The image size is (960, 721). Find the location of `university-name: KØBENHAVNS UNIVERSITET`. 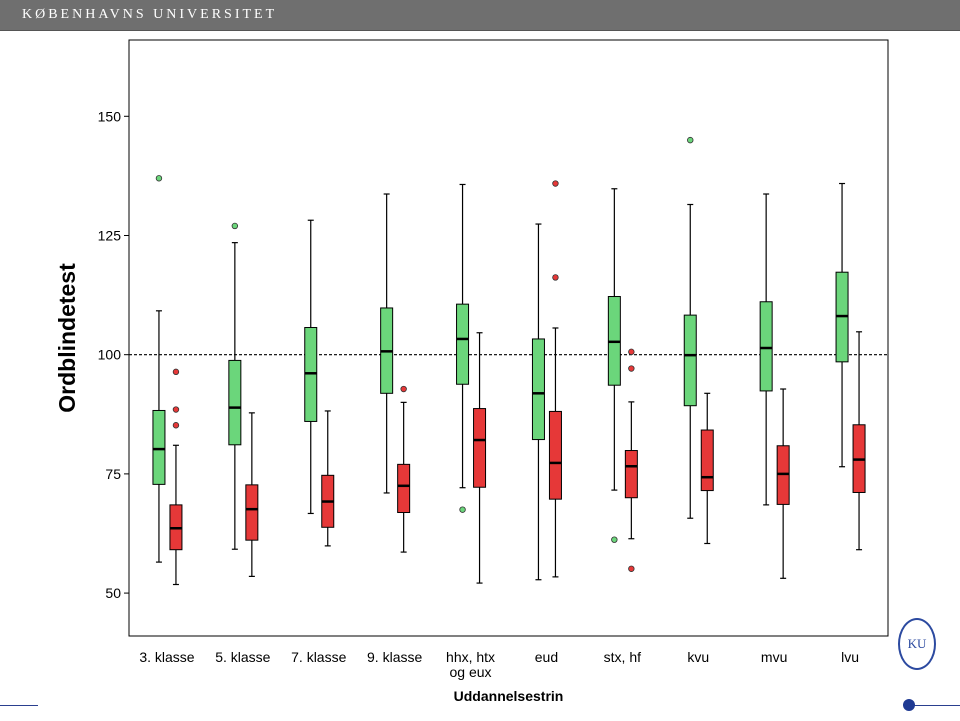

university-name: KØBENHAVNS UNIVERSITET is located at coordinates (150, 14).